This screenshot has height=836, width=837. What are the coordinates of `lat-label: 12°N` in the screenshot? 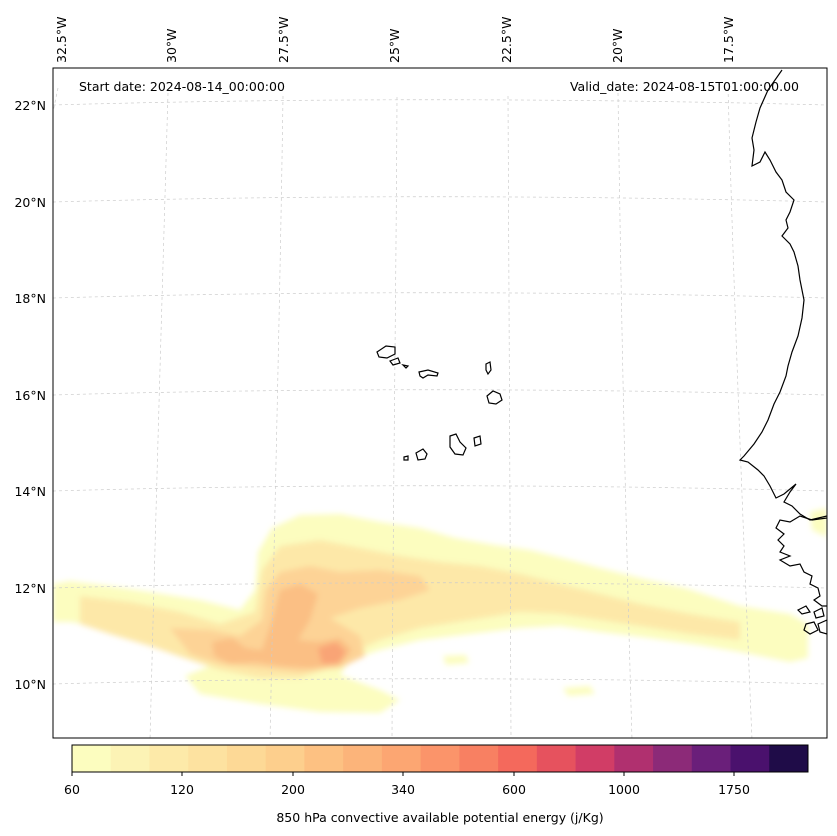 It's located at (30, 588).